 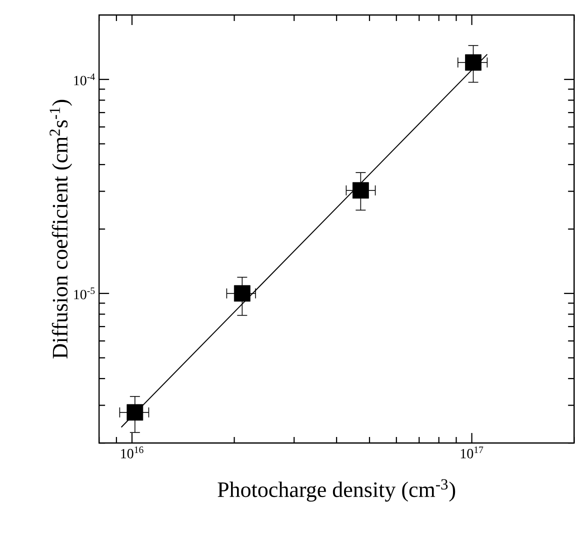 I want to click on x-tick-label: 10$^{17}$, so click(x=472, y=452).